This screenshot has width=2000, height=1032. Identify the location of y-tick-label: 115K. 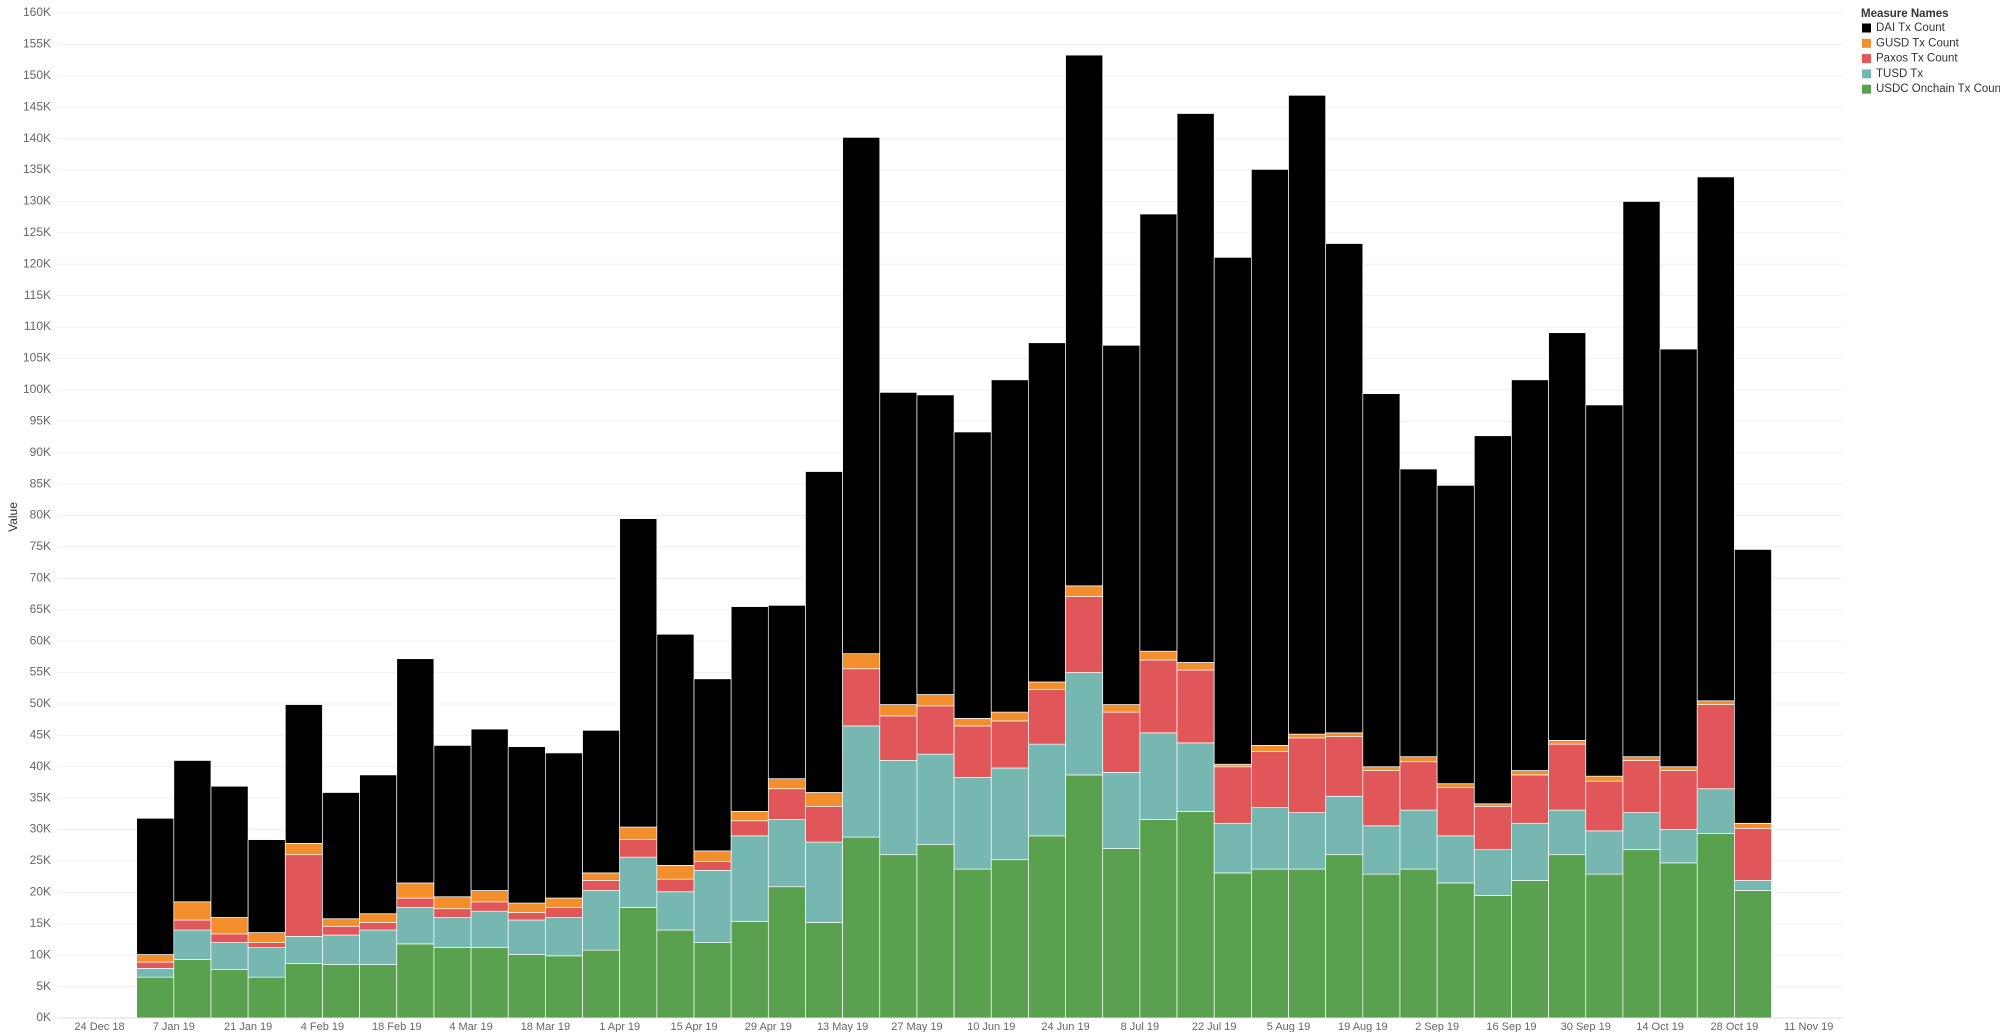
(37, 295).